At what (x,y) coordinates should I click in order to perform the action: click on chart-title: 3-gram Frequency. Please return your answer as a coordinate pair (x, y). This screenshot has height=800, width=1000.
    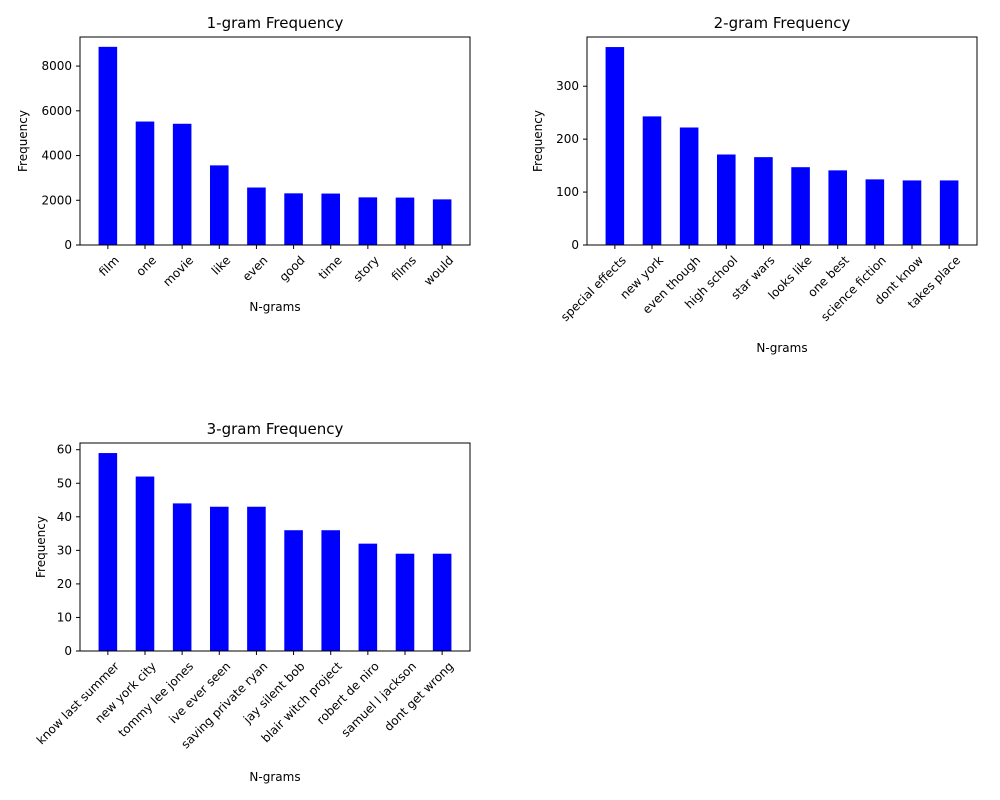
    Looking at the image, I should click on (275, 429).